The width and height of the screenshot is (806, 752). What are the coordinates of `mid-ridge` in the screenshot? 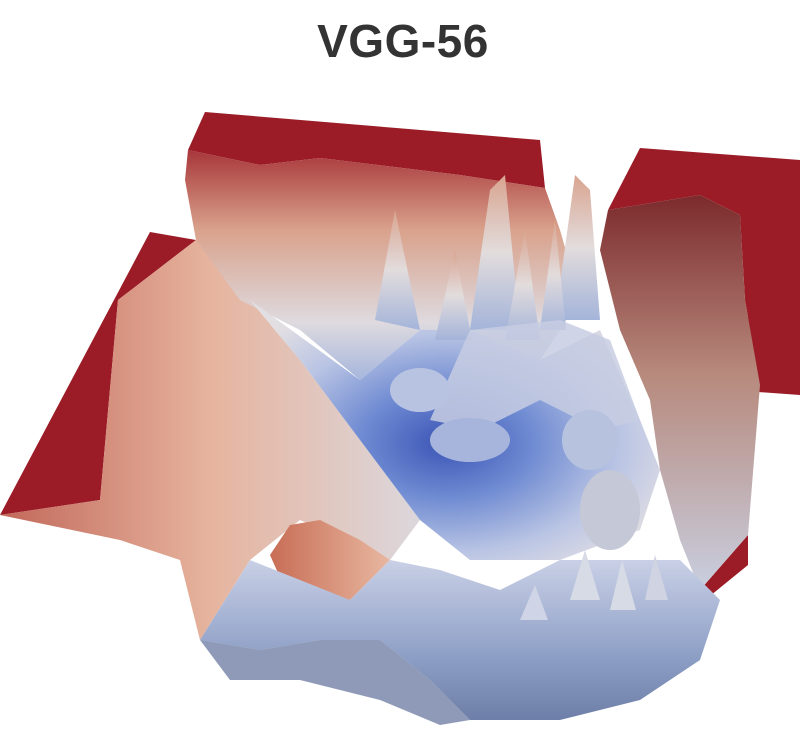 It's located at (535, 375).